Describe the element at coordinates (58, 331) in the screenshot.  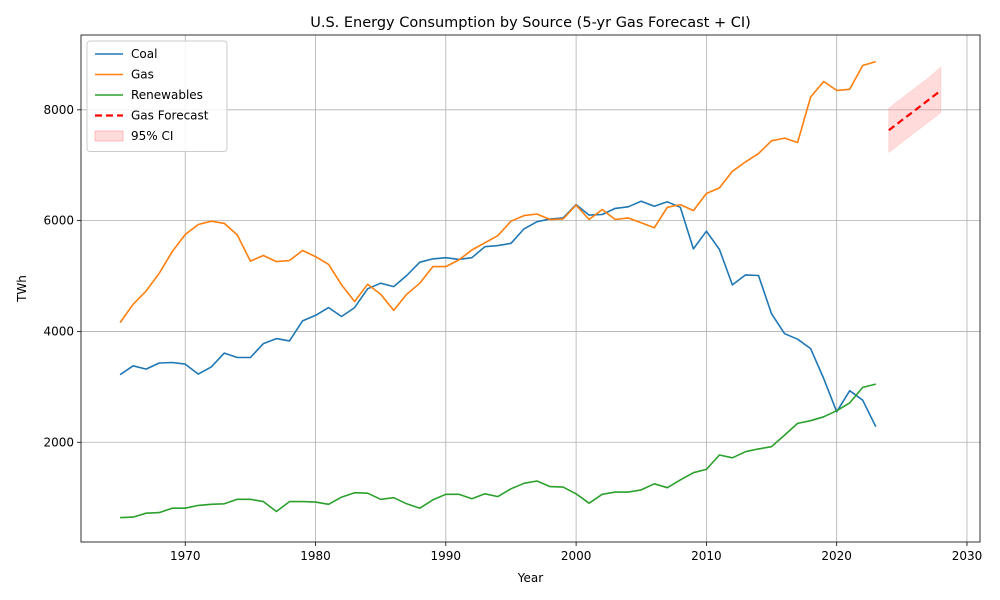
I see `y-tick-label: 4000` at that location.